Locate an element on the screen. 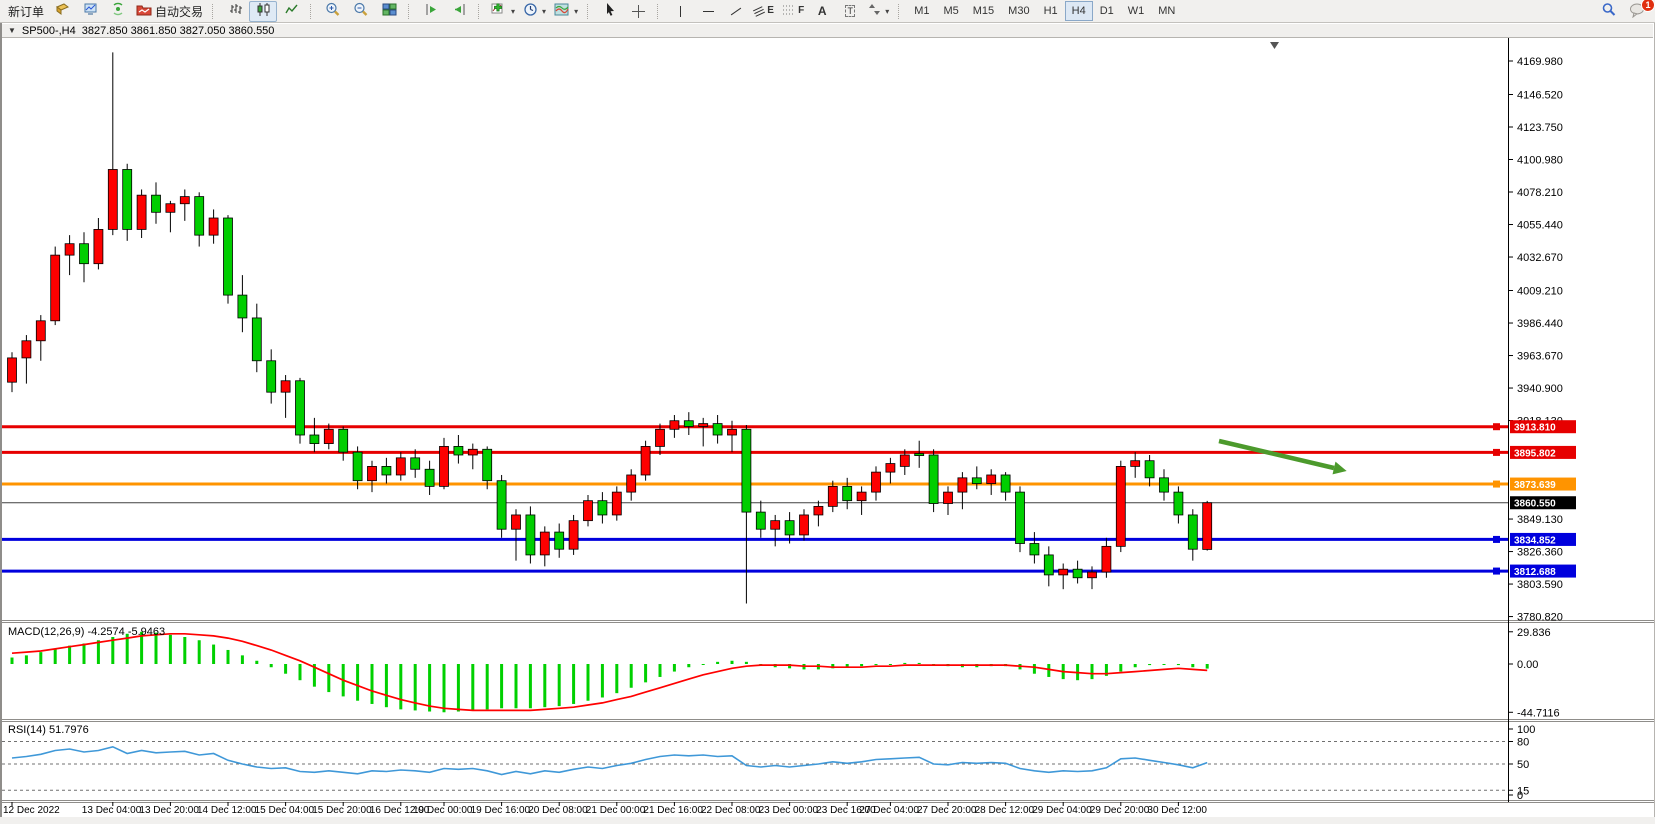 This screenshot has height=824, width=1655. price-tick-label: 4078.210 is located at coordinates (1540, 193).